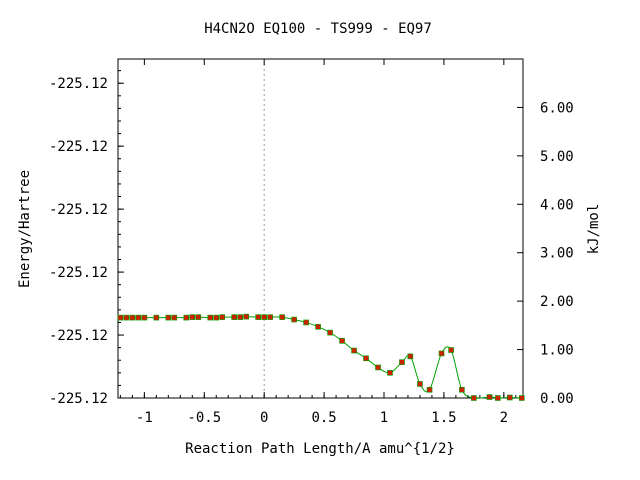 This screenshot has width=640, height=480. Describe the element at coordinates (25, 229) in the screenshot. I see `left-y-axis-label: Energy/Hartree` at that location.